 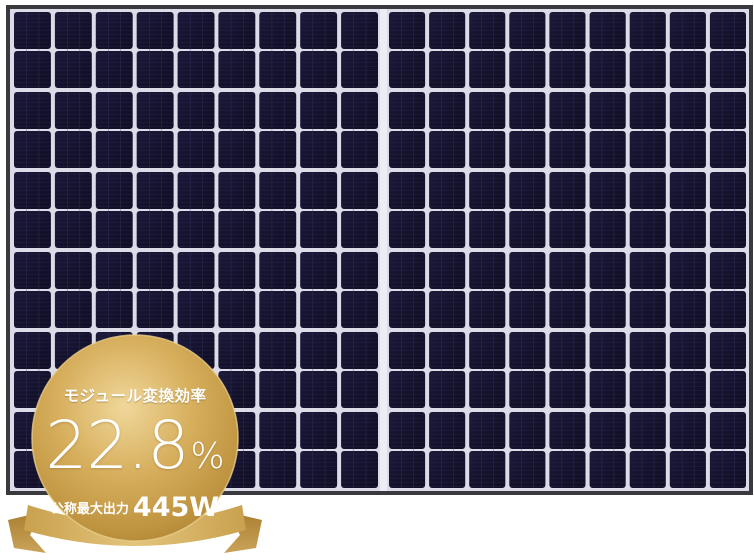 I want to click on panel-center-divider, so click(x=383, y=250).